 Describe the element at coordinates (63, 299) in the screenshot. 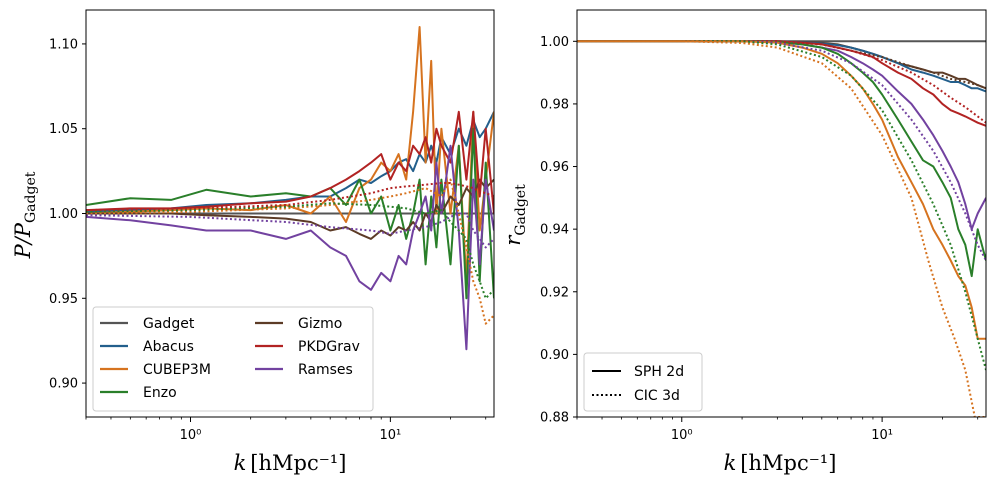

I see `left-y-tick-label: 0.95` at that location.